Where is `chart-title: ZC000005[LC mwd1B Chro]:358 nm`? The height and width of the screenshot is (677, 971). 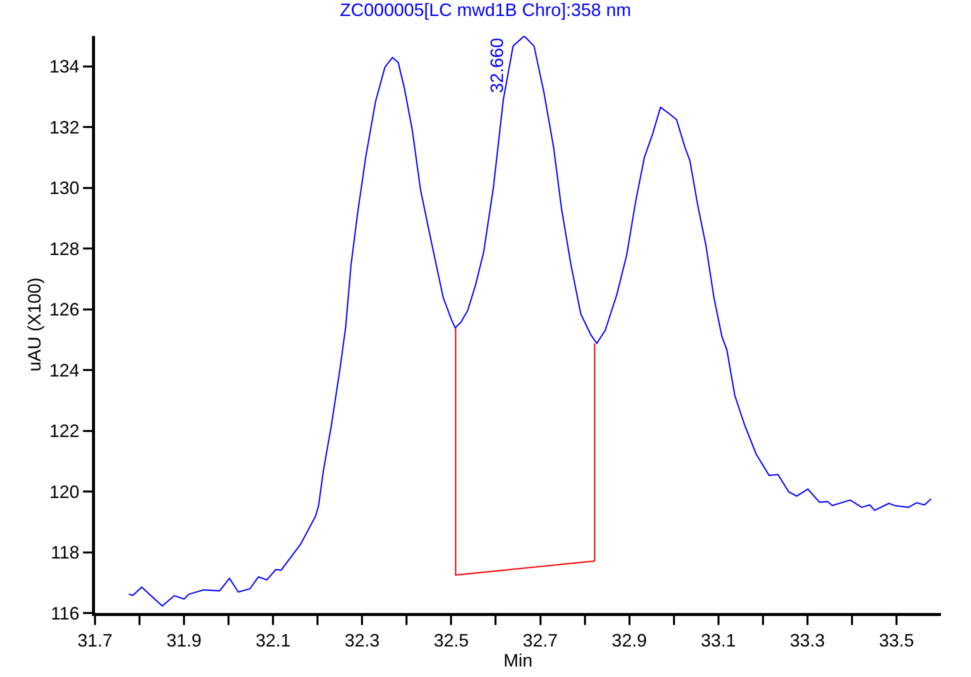
chart-title: ZC000005[LC mwd1B Chro]:358 nm is located at coordinates (486, 10).